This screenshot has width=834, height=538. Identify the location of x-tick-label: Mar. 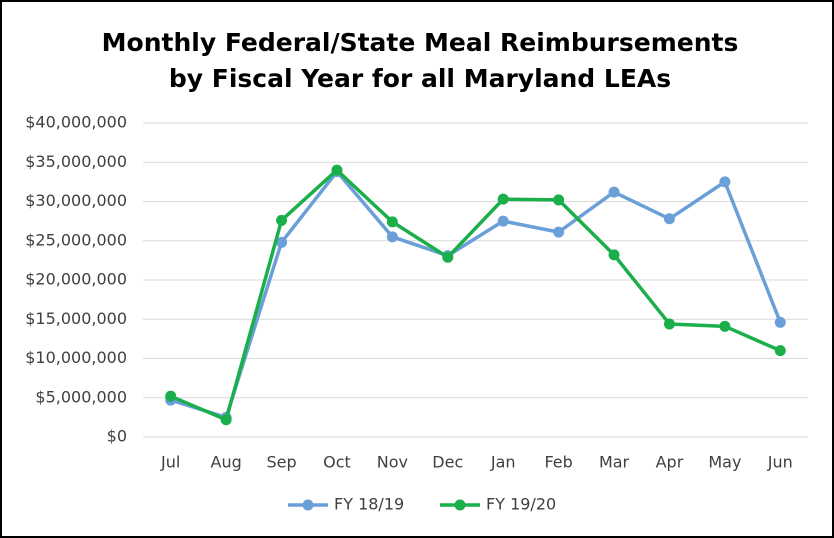
(614, 462).